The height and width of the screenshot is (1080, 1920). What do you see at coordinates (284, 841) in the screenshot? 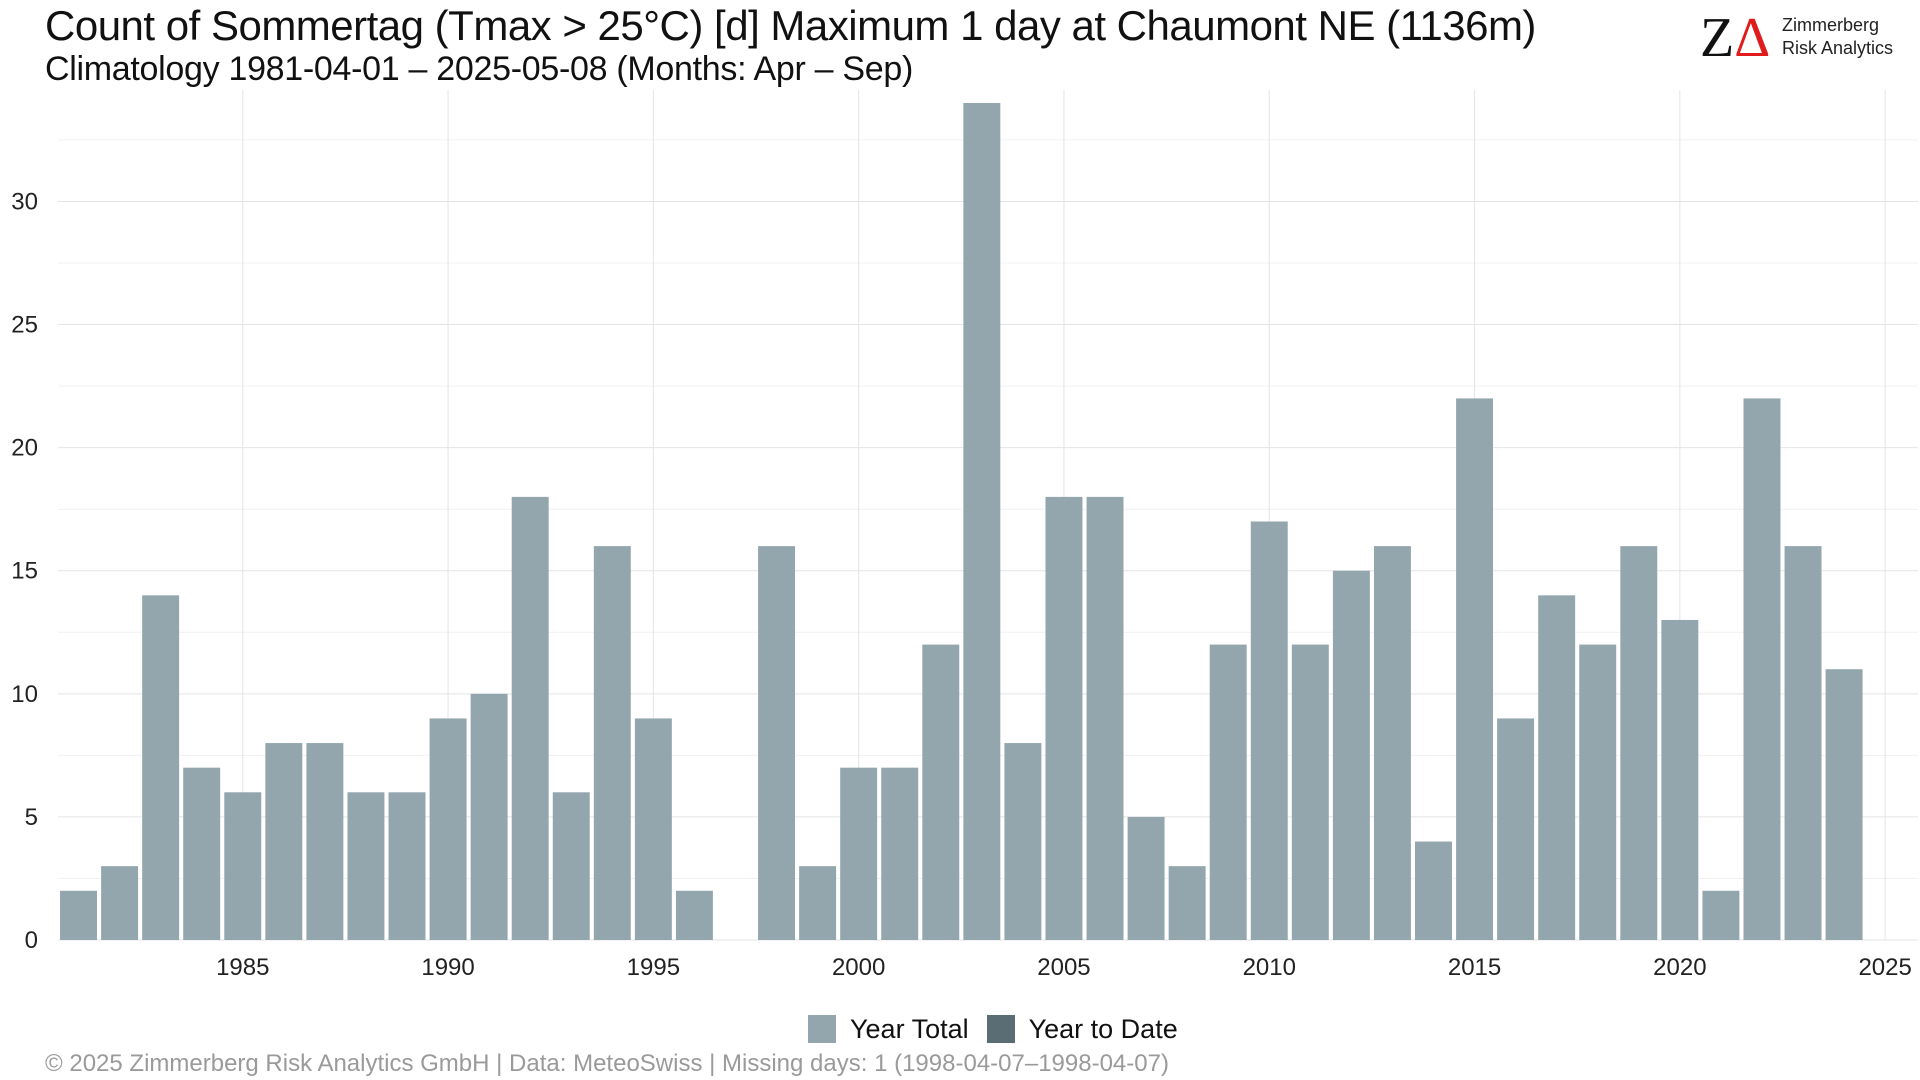
I see `bar-year-total-1986` at bounding box center [284, 841].